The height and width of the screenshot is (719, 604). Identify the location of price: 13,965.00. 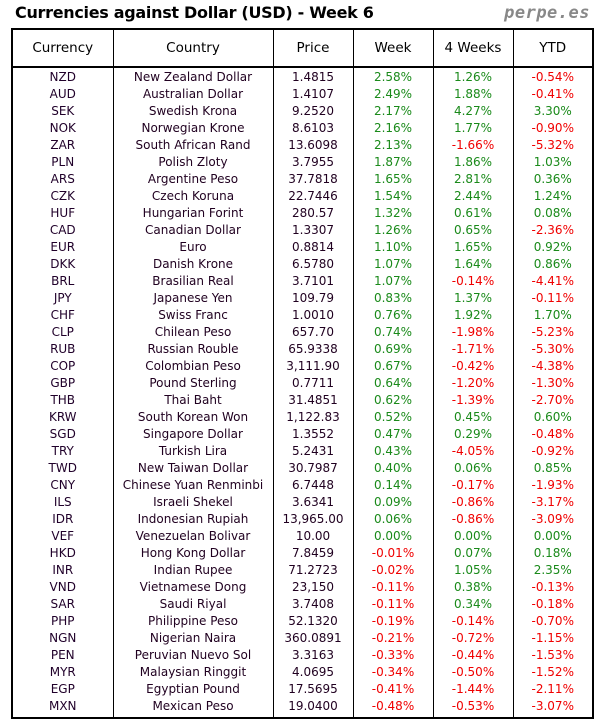
(313, 519).